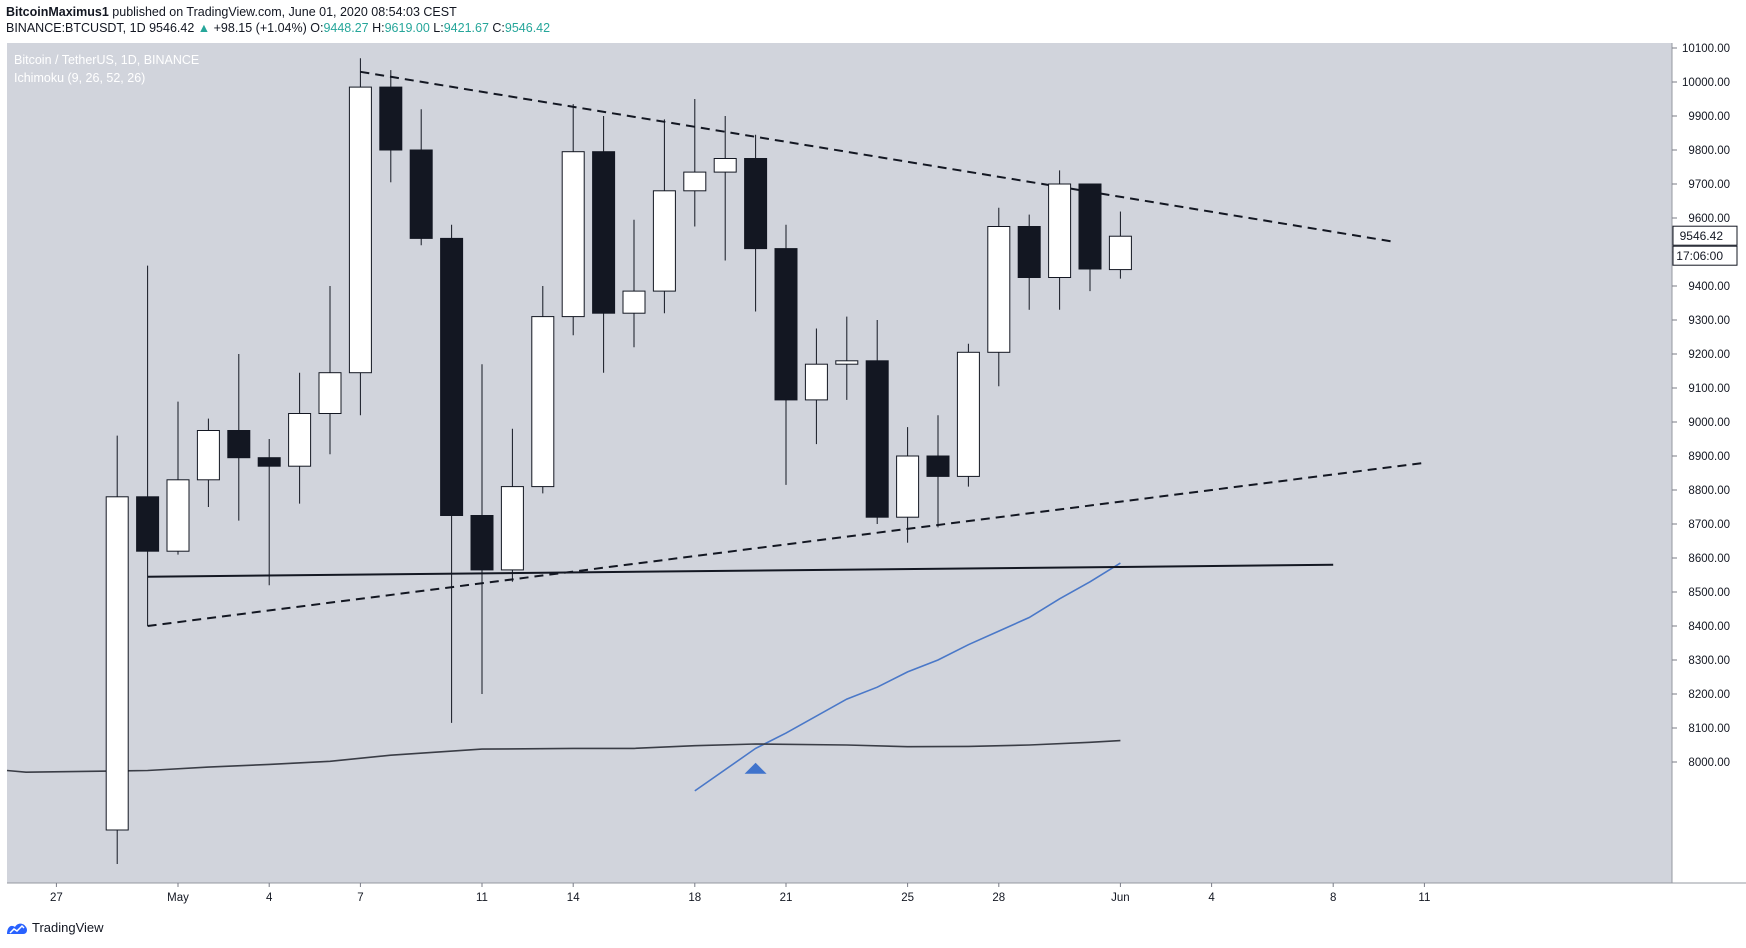 The width and height of the screenshot is (1746, 948). What do you see at coordinates (907, 898) in the screenshot?
I see `x-tick-label: 25` at bounding box center [907, 898].